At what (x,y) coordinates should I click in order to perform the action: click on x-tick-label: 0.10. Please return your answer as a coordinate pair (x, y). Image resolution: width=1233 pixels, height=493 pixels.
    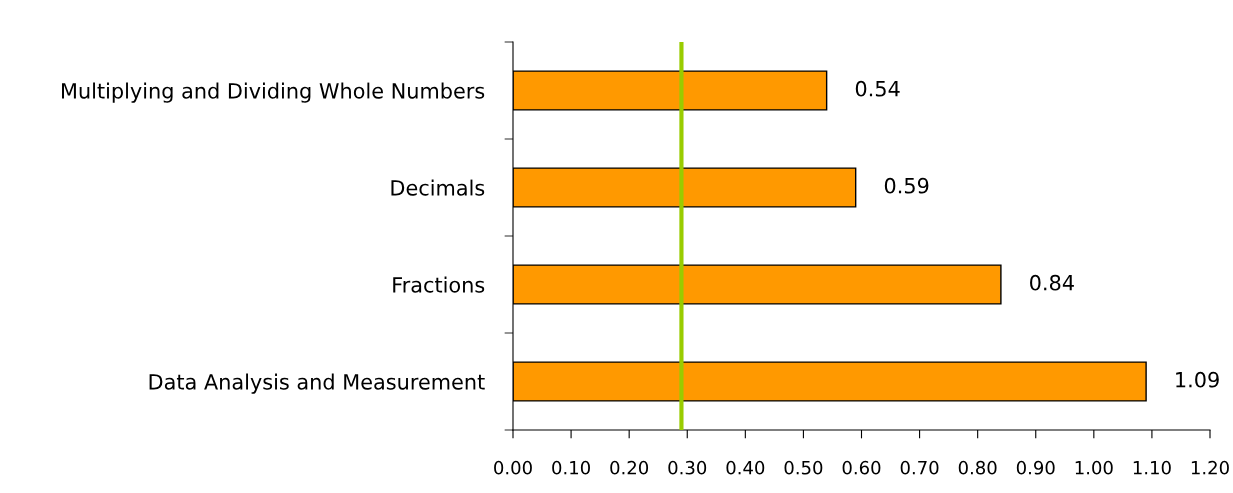
    Looking at the image, I should click on (571, 467).